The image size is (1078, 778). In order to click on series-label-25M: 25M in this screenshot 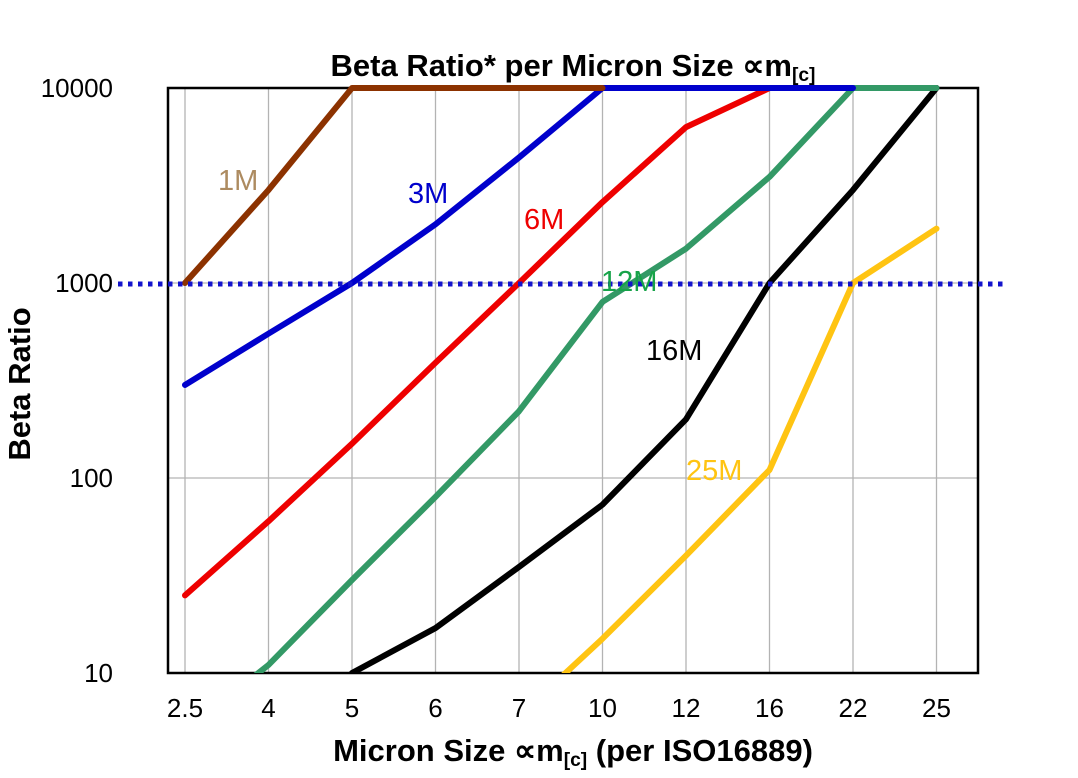, I will do `click(714, 471)`.